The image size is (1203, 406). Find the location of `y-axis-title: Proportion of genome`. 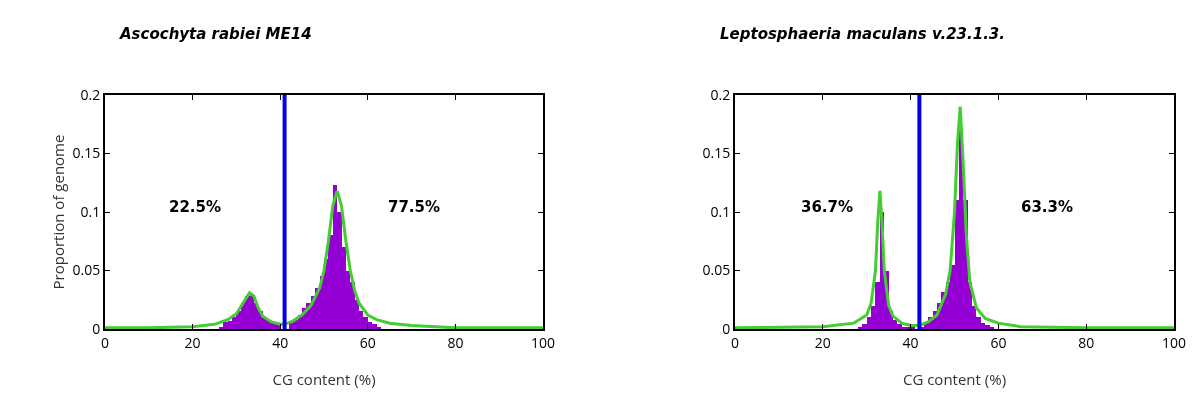

y-axis-title: Proportion of genome is located at coordinates (58, 212).